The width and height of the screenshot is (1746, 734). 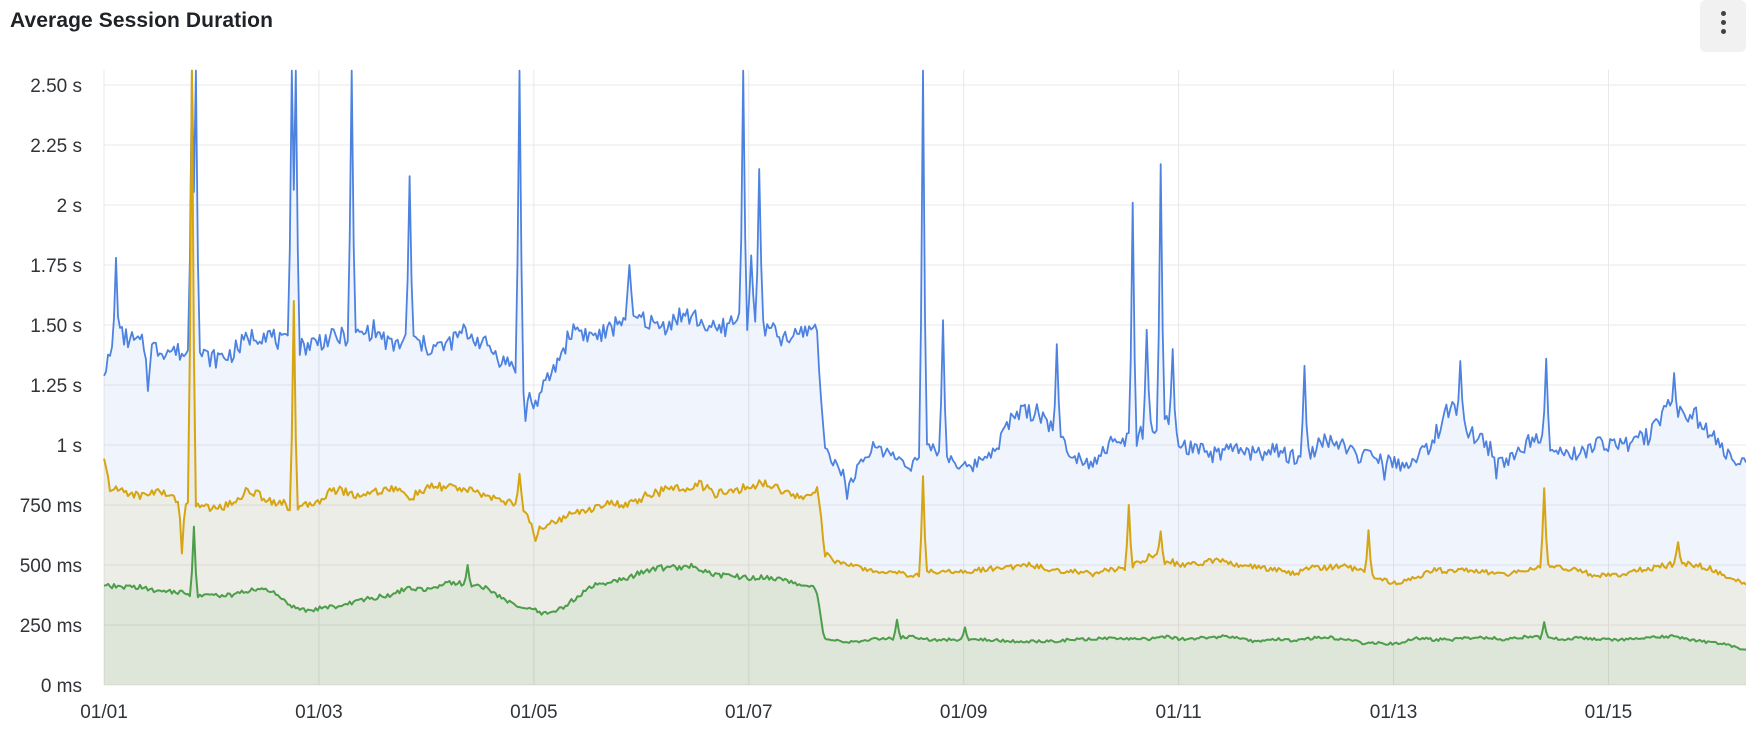 What do you see at coordinates (56, 326) in the screenshot?
I see `y-axis-tick-label: 1.50 s` at bounding box center [56, 326].